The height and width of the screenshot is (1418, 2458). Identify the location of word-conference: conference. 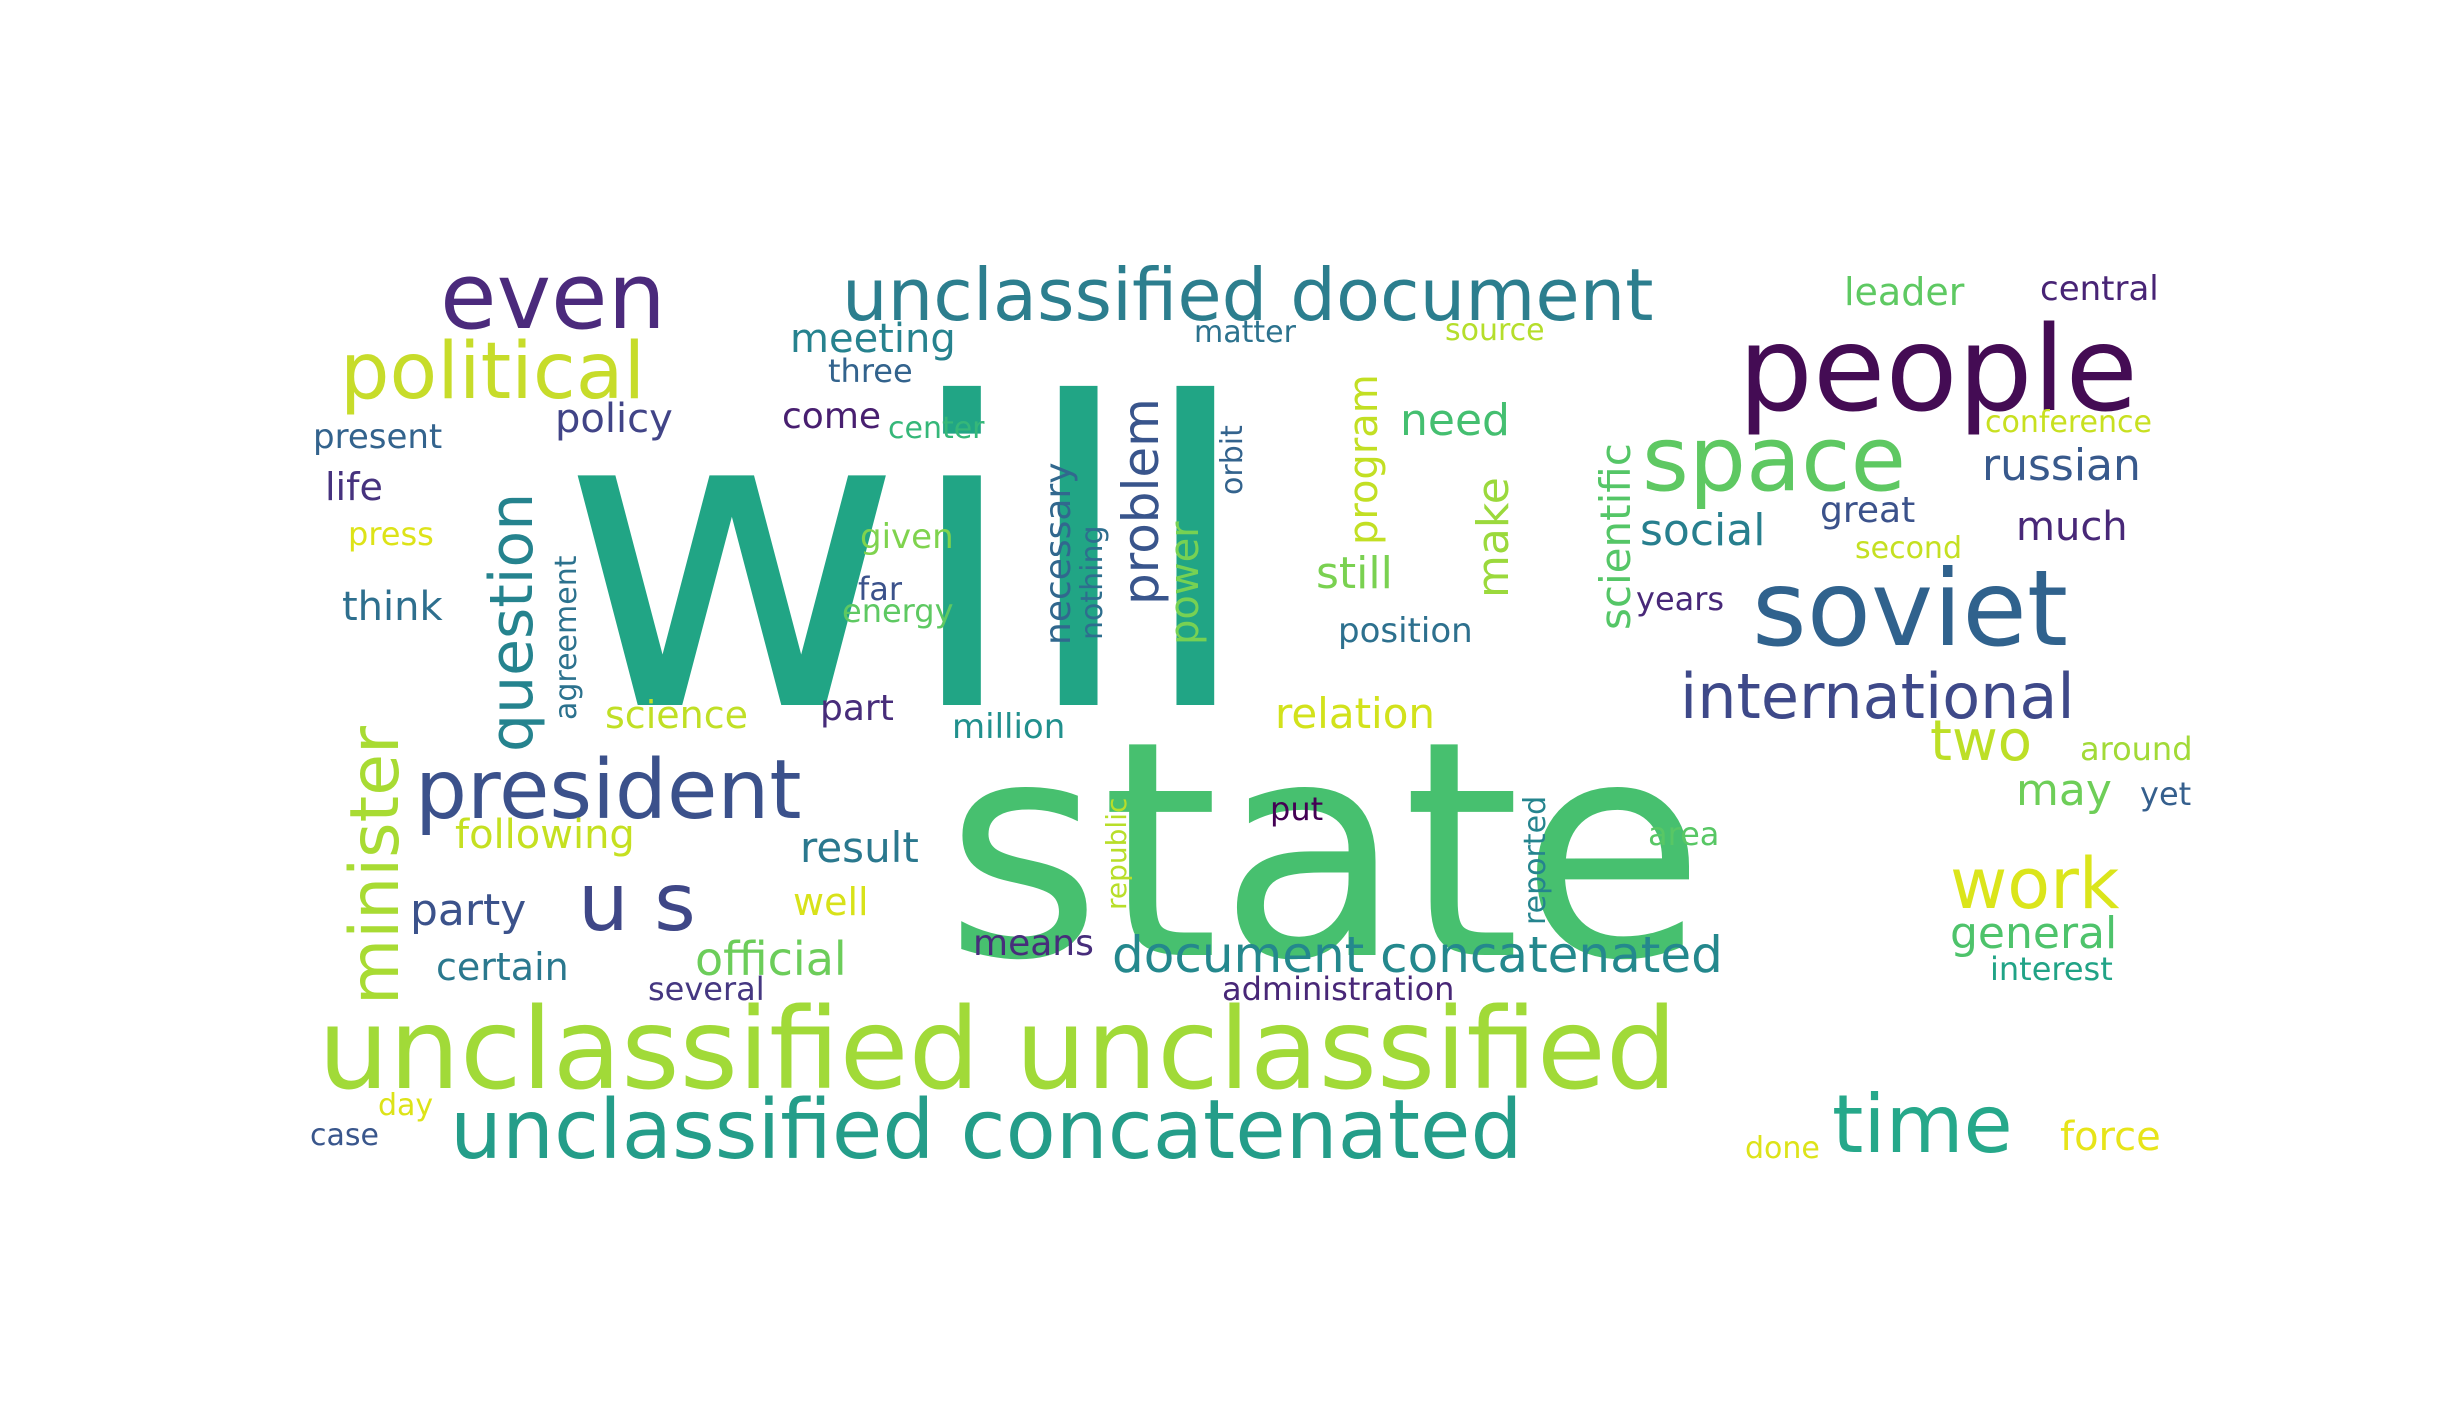
(2068, 422).